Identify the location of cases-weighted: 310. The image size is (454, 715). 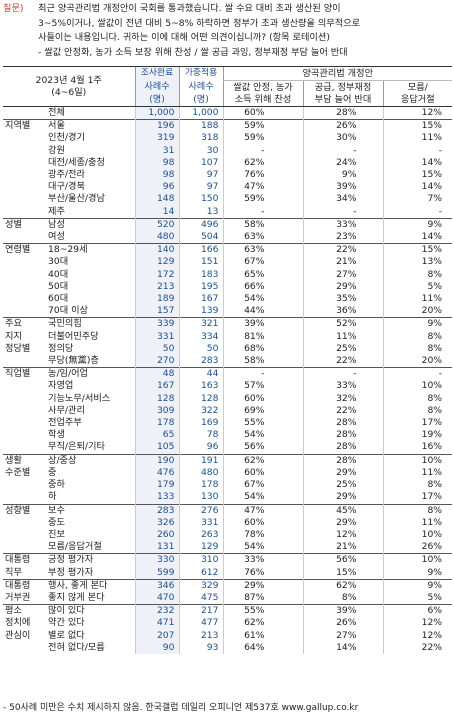
(200, 560).